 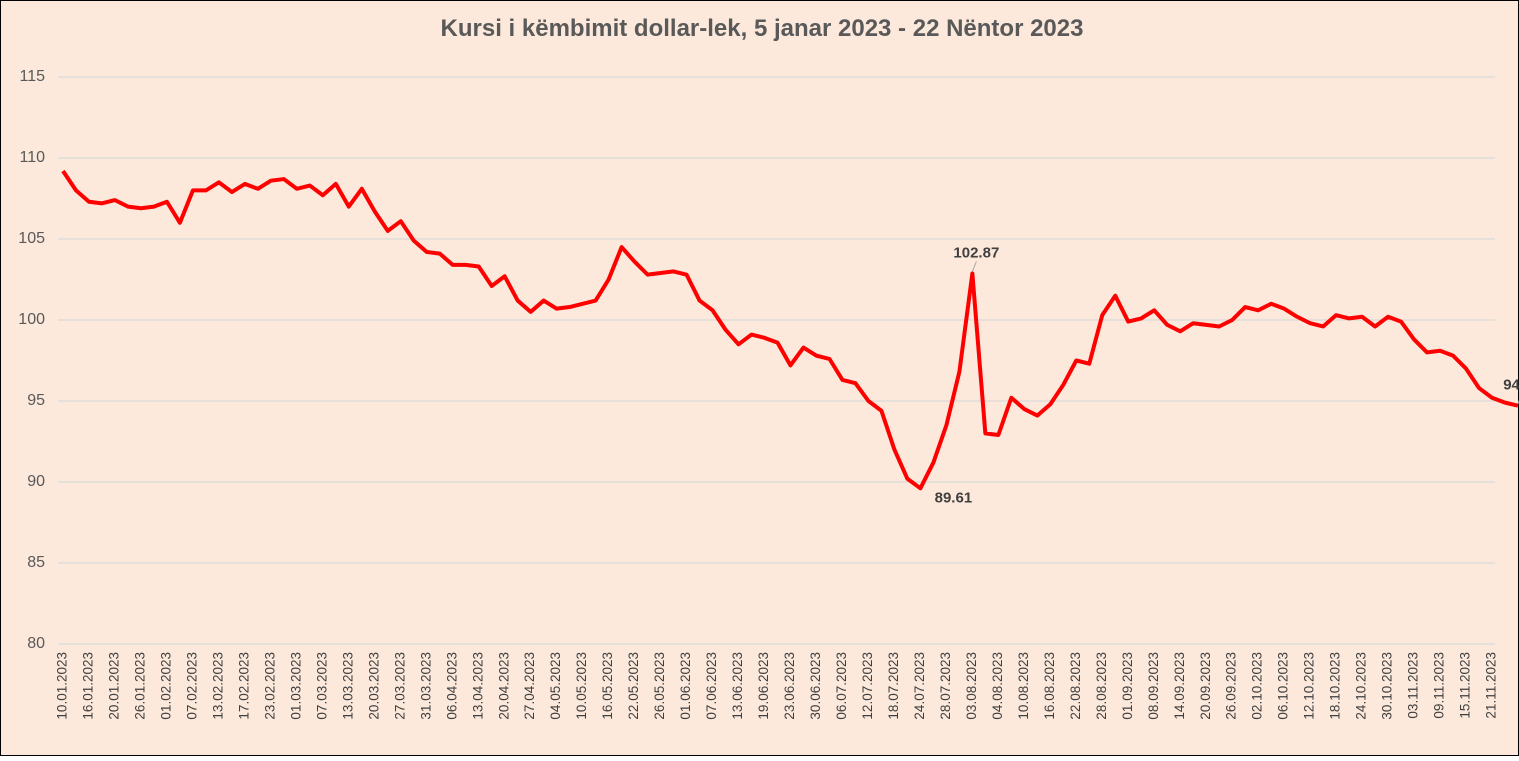 What do you see at coordinates (477, 686) in the screenshot?
I see `x-tick-label: 13.04.2023` at bounding box center [477, 686].